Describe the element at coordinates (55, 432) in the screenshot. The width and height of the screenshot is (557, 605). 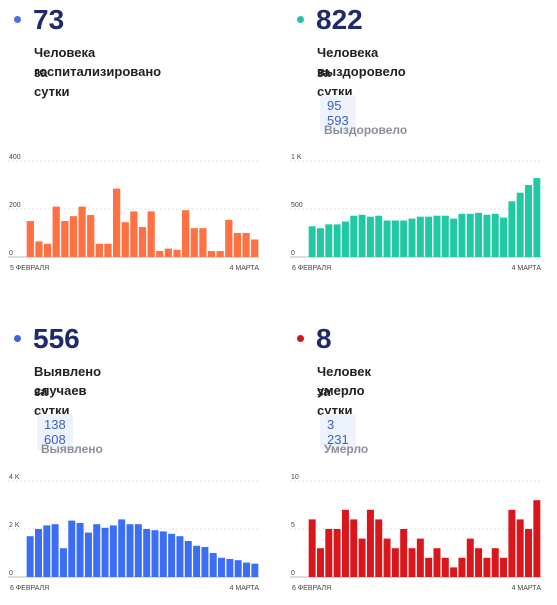
I see `detected-total: 138 608` at that location.